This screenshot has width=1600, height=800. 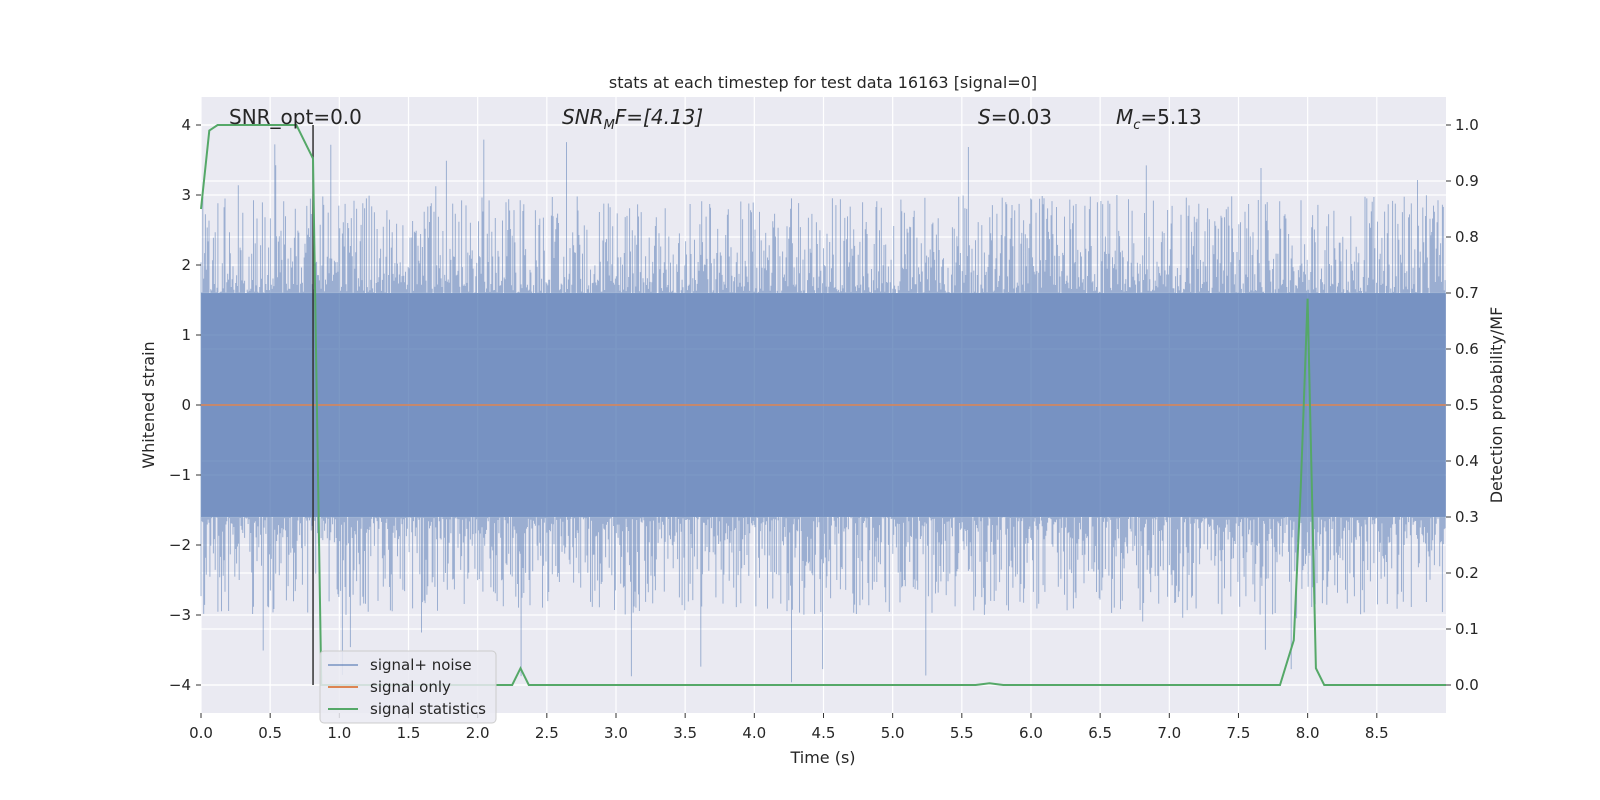 I want to click on x-tick-label: 4.5, so click(x=824, y=733).